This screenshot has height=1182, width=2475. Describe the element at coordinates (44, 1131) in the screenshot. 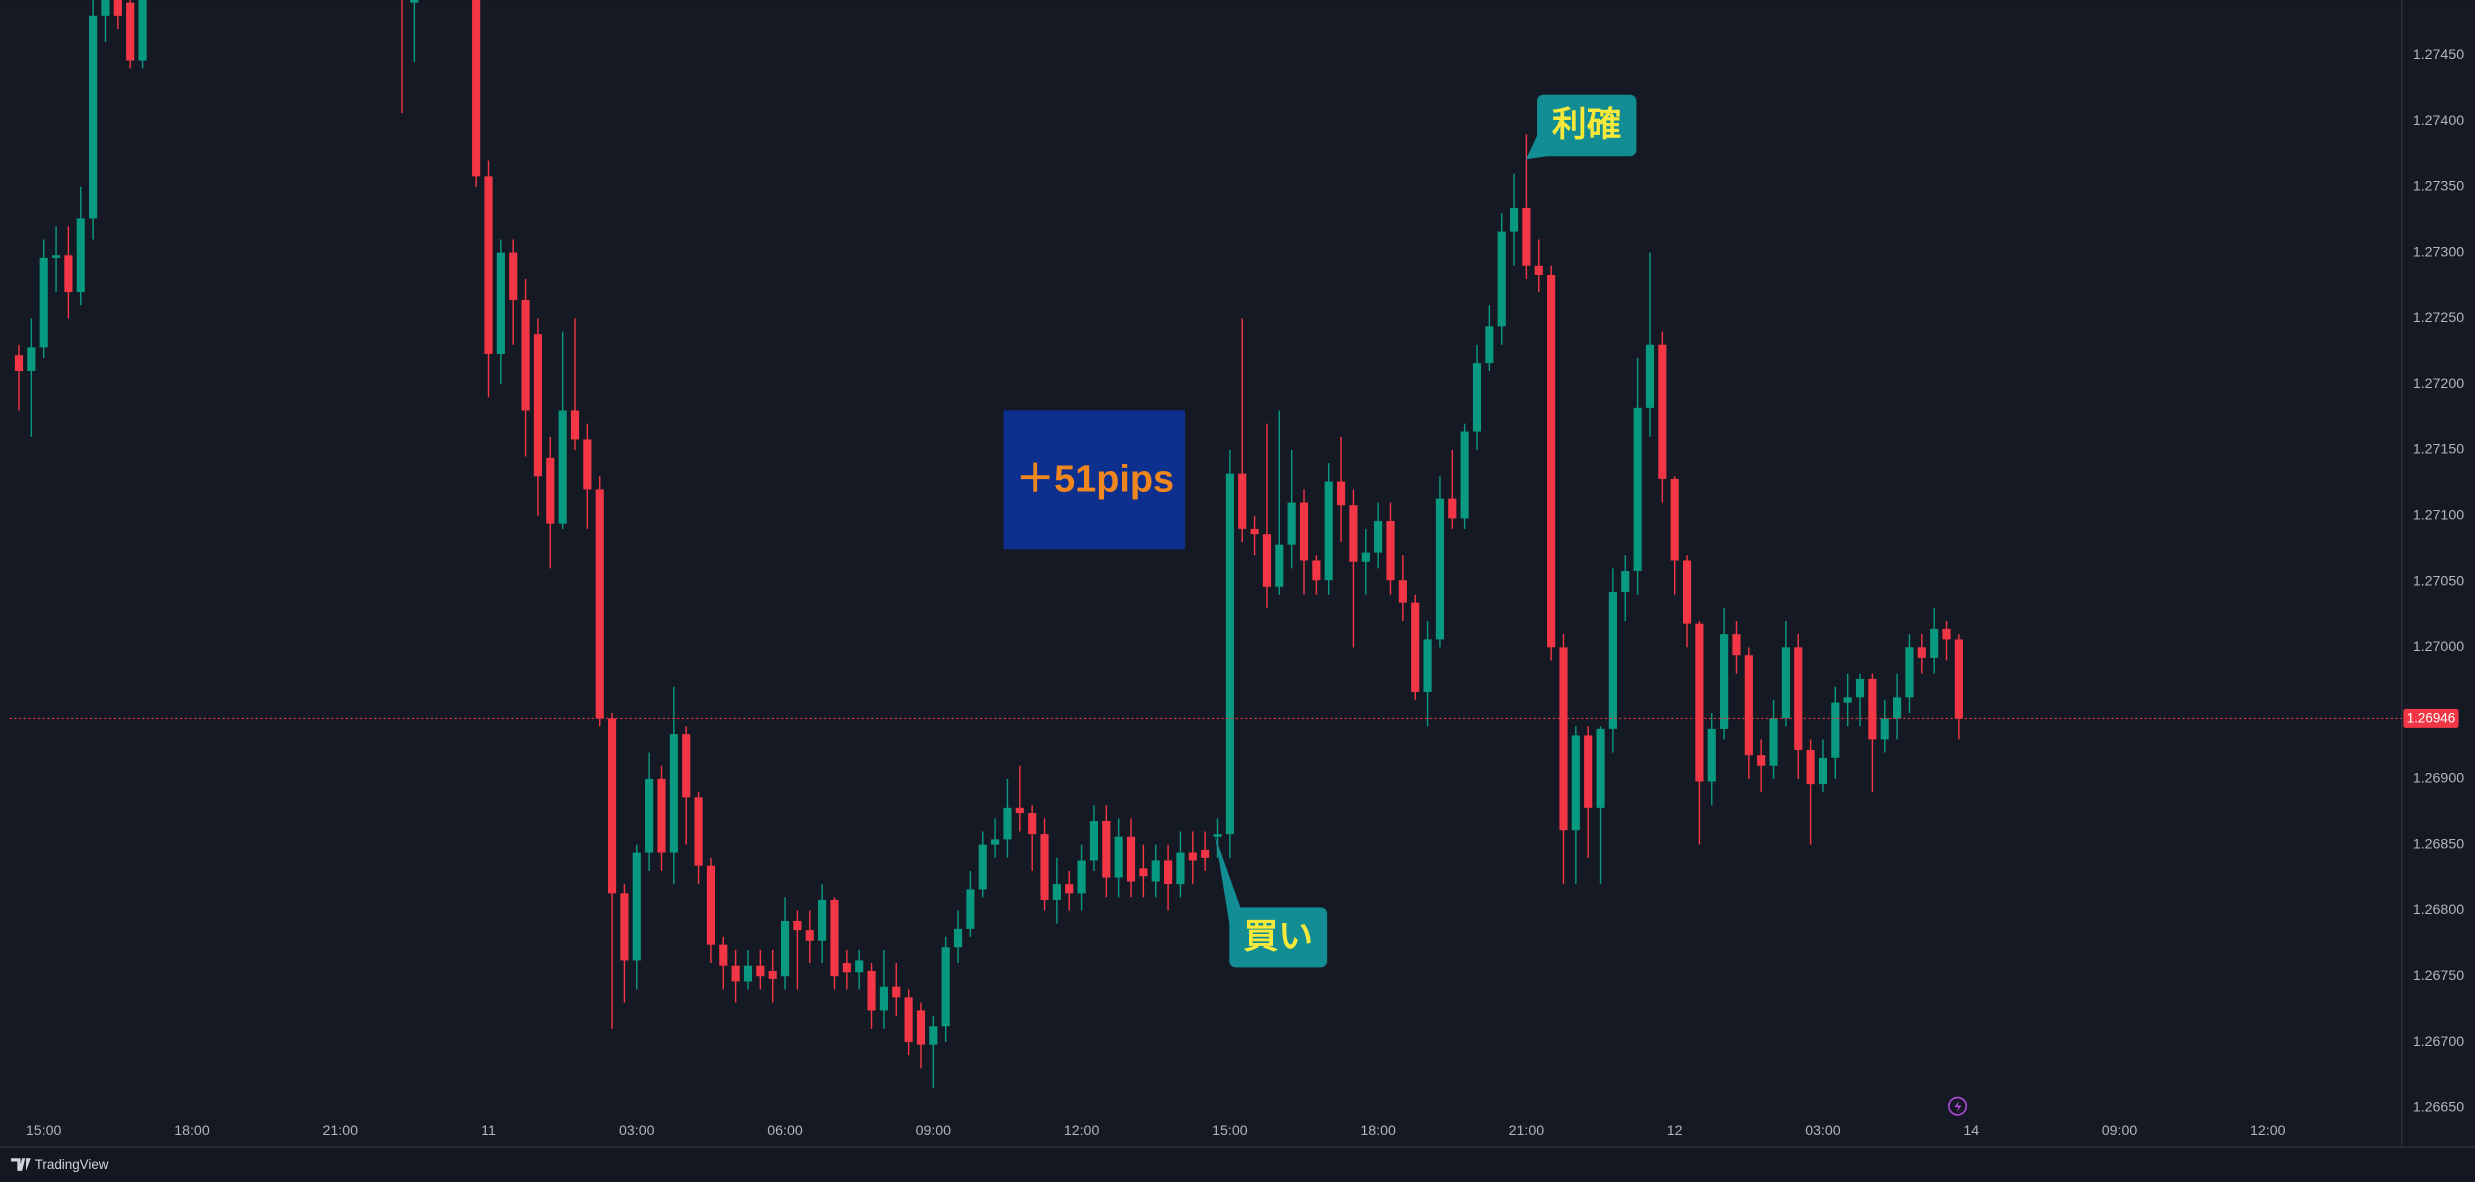

I see `x-tick-label: 15:00` at that location.